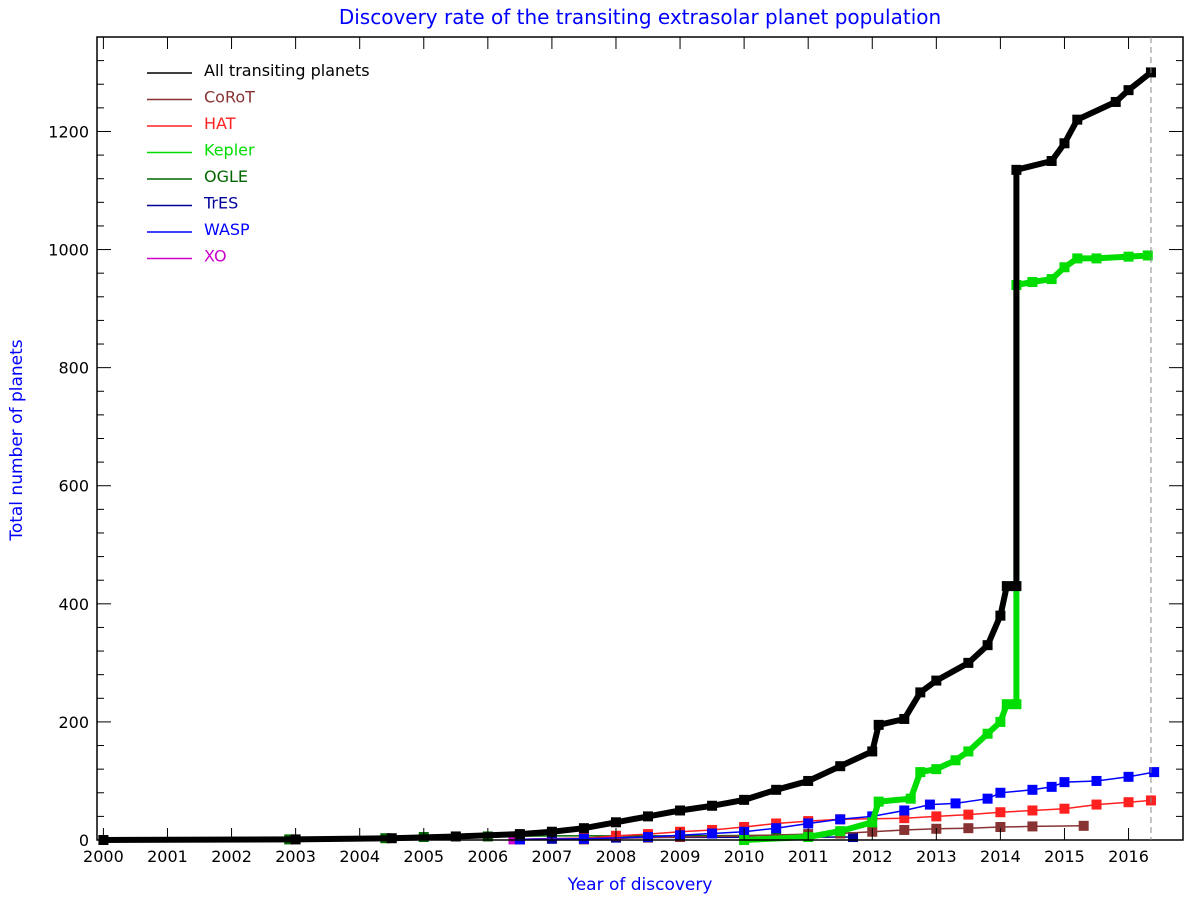  Describe the element at coordinates (423, 856) in the screenshot. I see `x-tick-label: 2005` at that location.